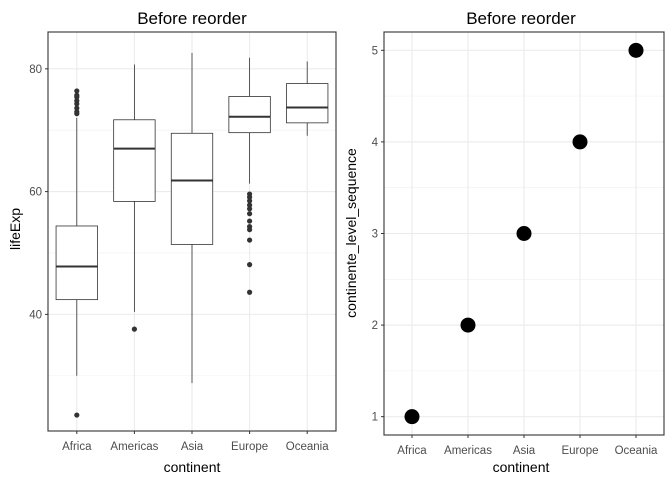 This screenshot has width=672, height=485. I want to click on y-tick-label: 5, so click(375, 51).